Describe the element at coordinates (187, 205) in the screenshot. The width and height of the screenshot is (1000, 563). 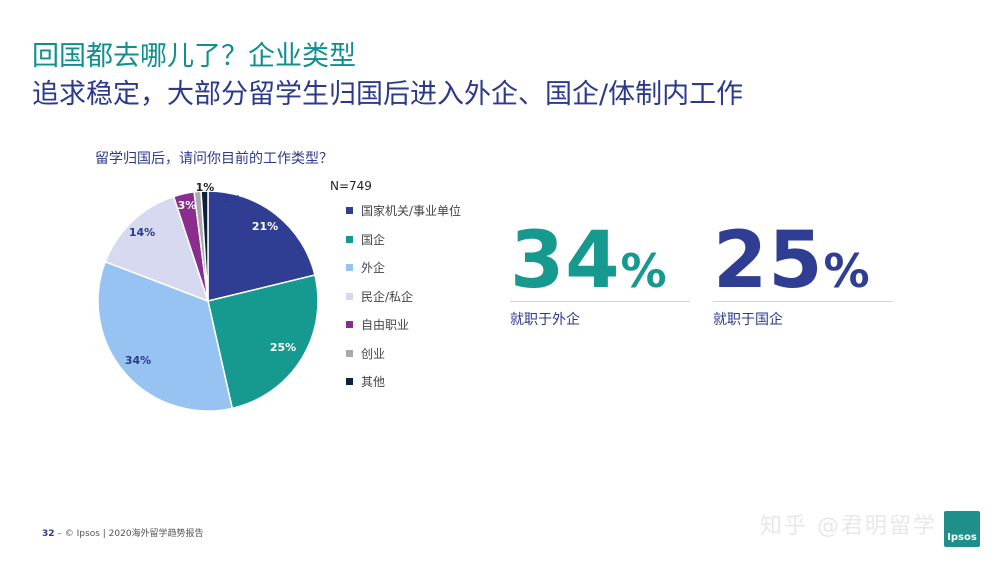
I see `slice-value-label: 3%` at that location.